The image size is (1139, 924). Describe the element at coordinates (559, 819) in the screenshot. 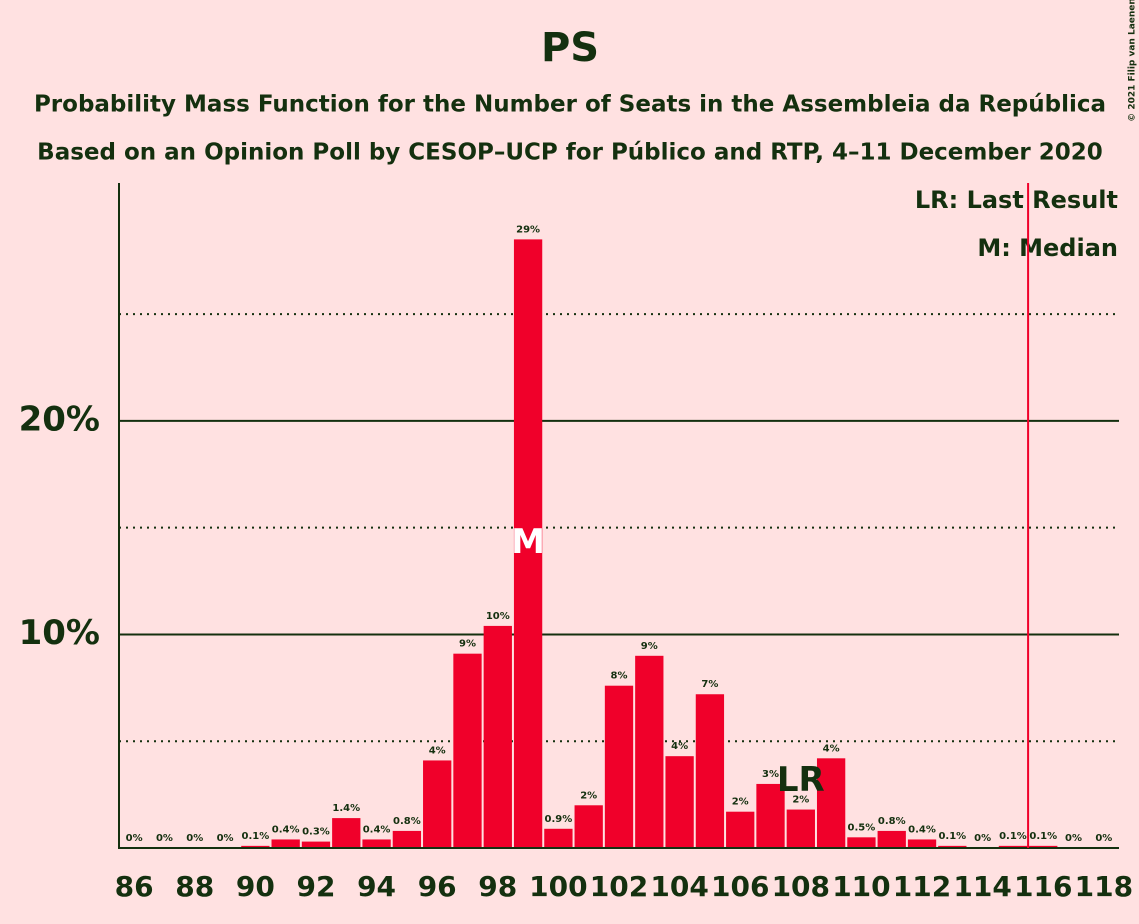

I see `value-label: 0.9%` at that location.